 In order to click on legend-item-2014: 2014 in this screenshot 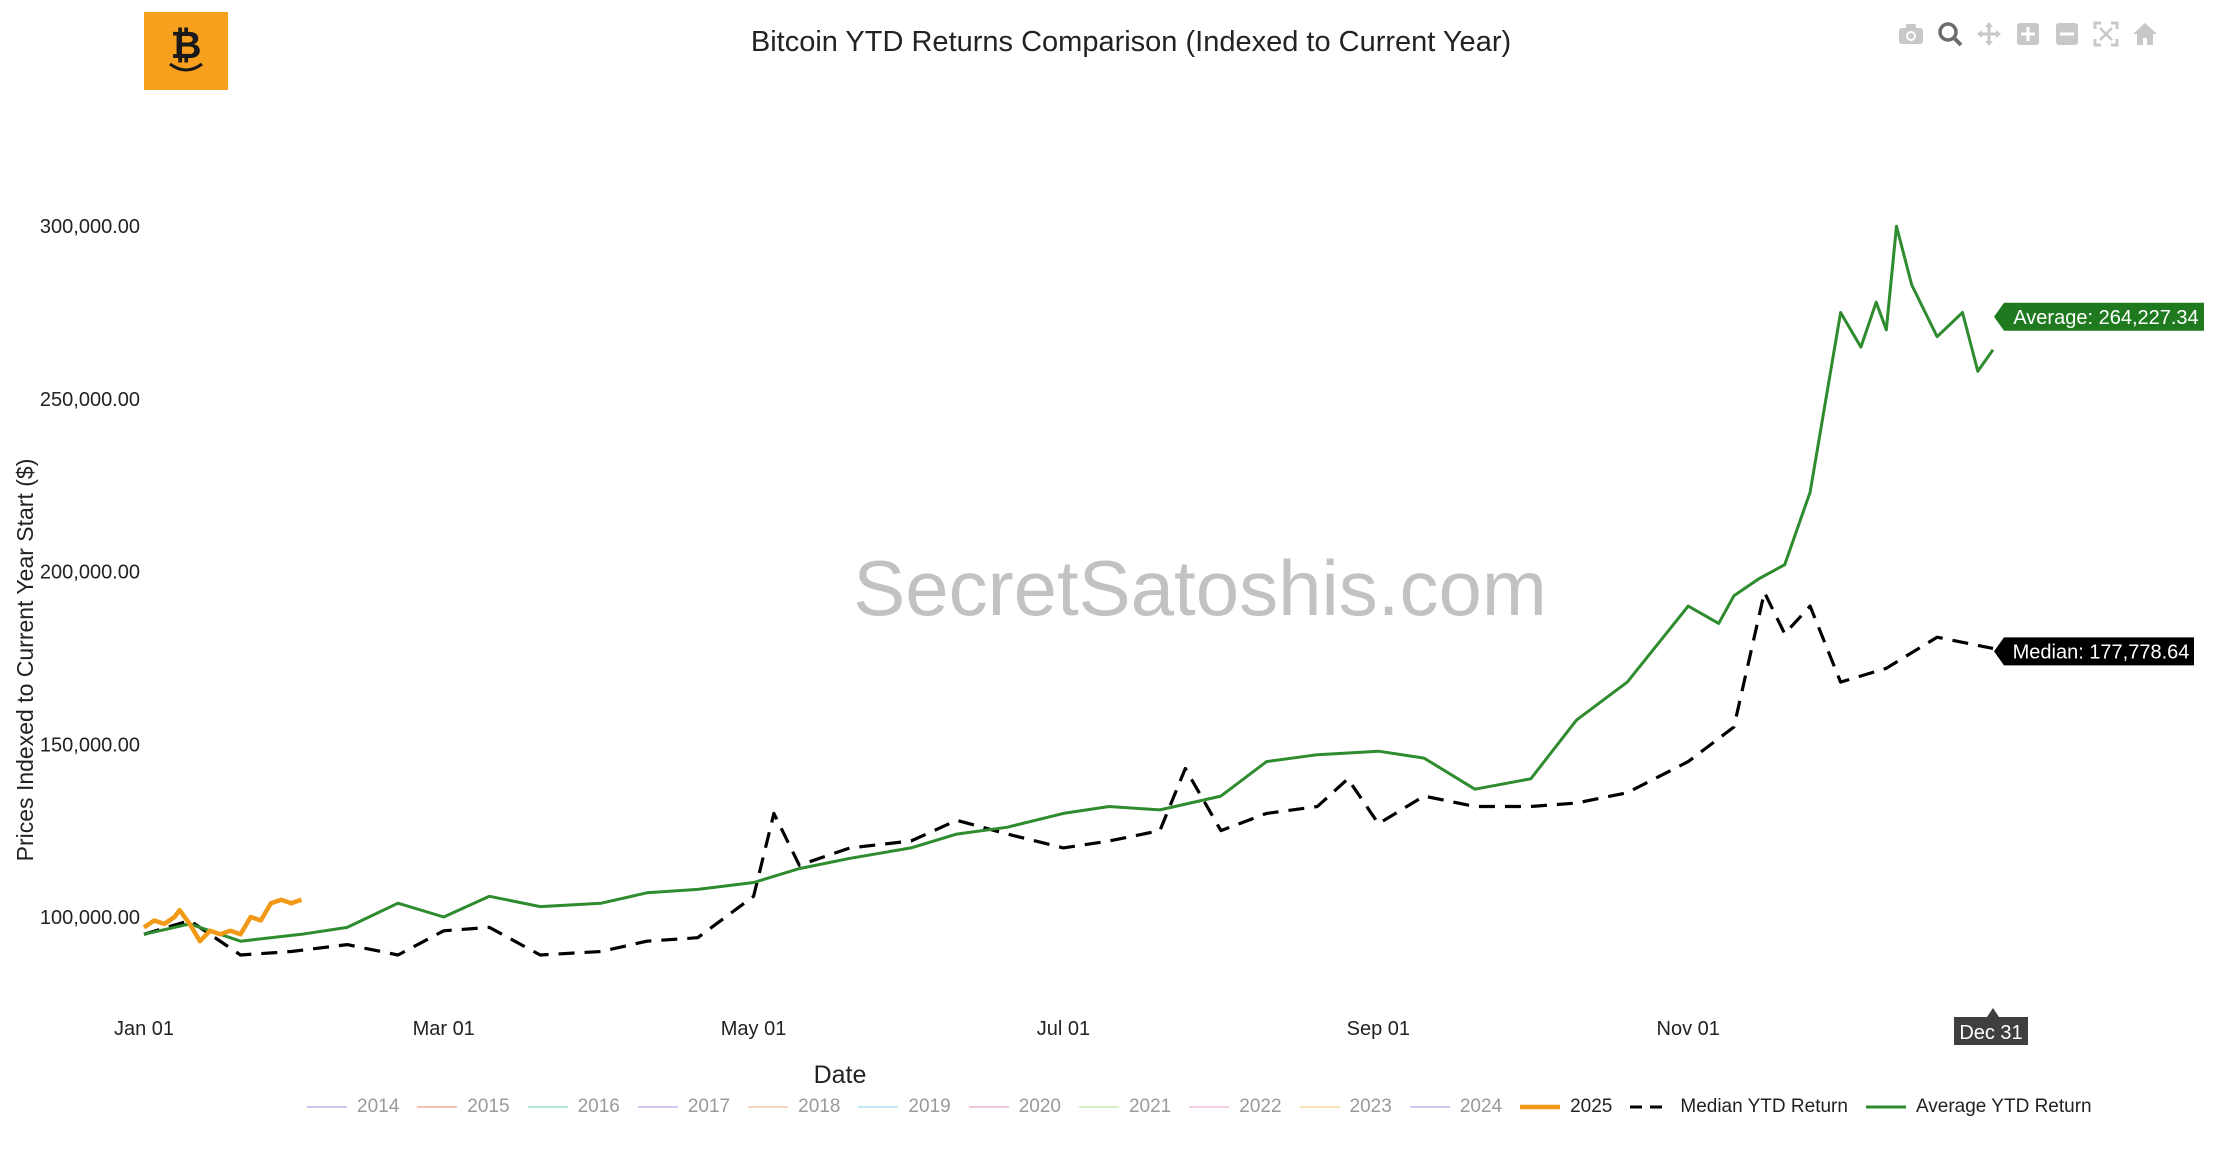, I will do `click(352, 1107)`.